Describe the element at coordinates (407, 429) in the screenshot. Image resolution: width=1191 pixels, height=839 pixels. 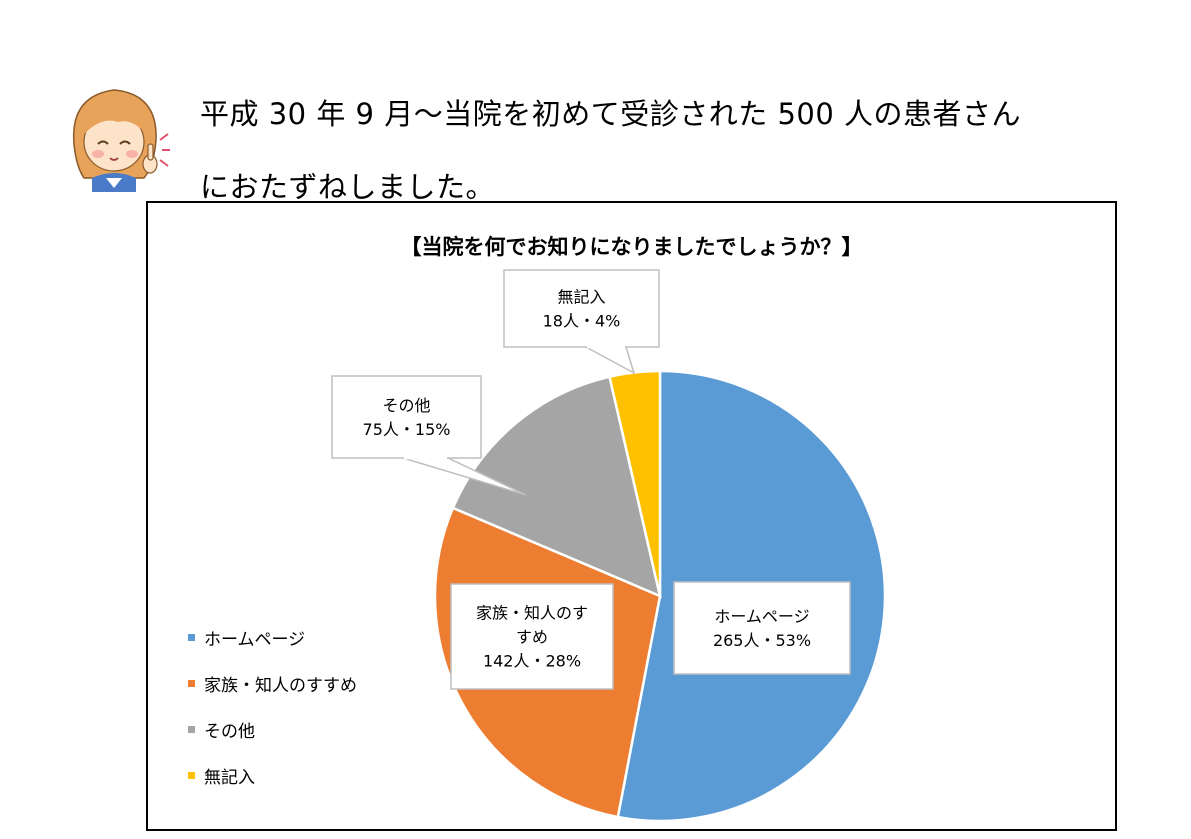
I see `callout-label: 75人・15%` at that location.